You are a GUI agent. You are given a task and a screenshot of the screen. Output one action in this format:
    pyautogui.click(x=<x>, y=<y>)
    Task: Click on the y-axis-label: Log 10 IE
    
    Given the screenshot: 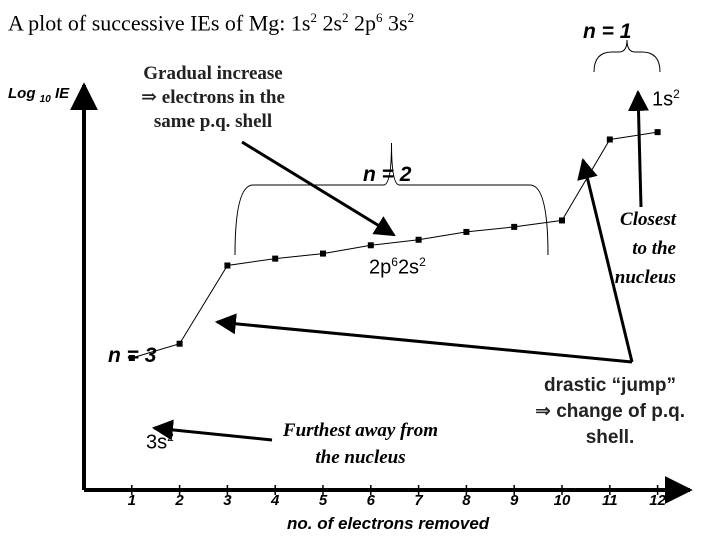 What is the action you would take?
    pyautogui.click(x=39, y=95)
    